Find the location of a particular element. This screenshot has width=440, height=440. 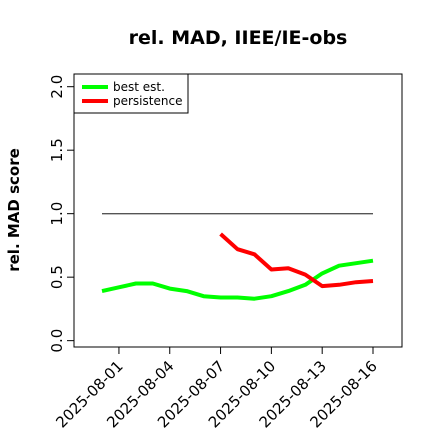

series-line-persistence is located at coordinates (296, 260).